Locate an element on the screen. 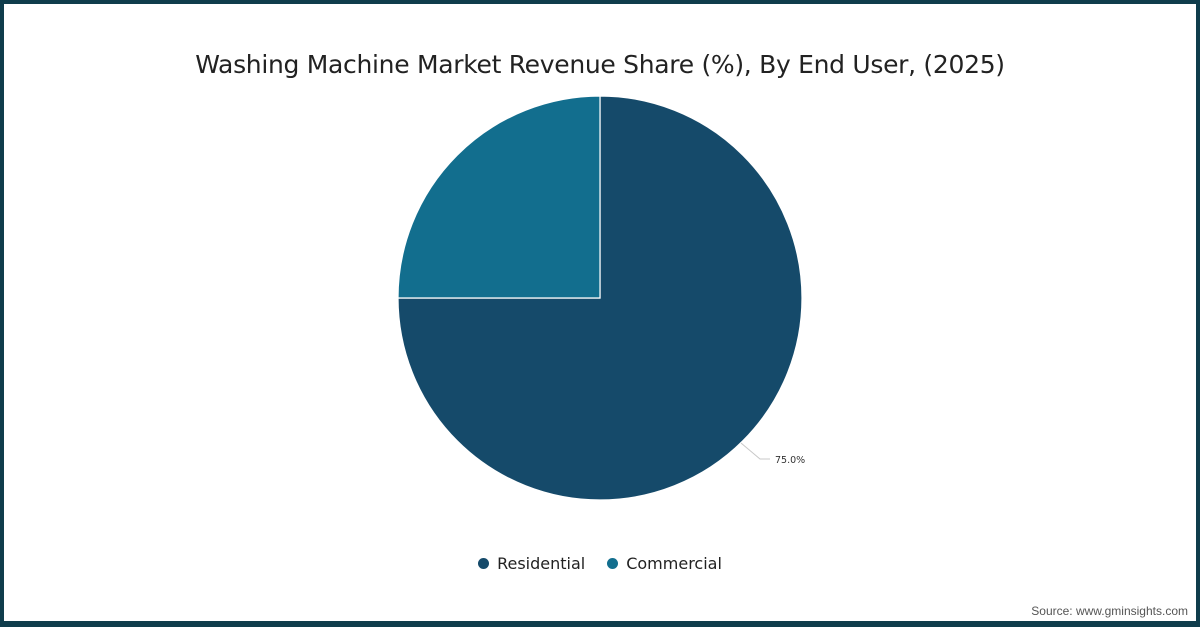  legend-dot-residential-icon is located at coordinates (484, 563).